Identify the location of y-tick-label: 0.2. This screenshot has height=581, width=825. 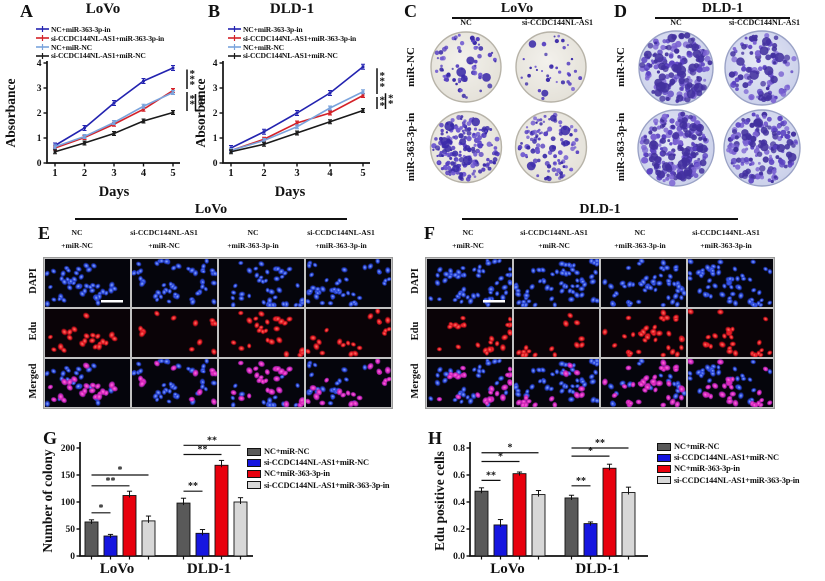
(459, 530).